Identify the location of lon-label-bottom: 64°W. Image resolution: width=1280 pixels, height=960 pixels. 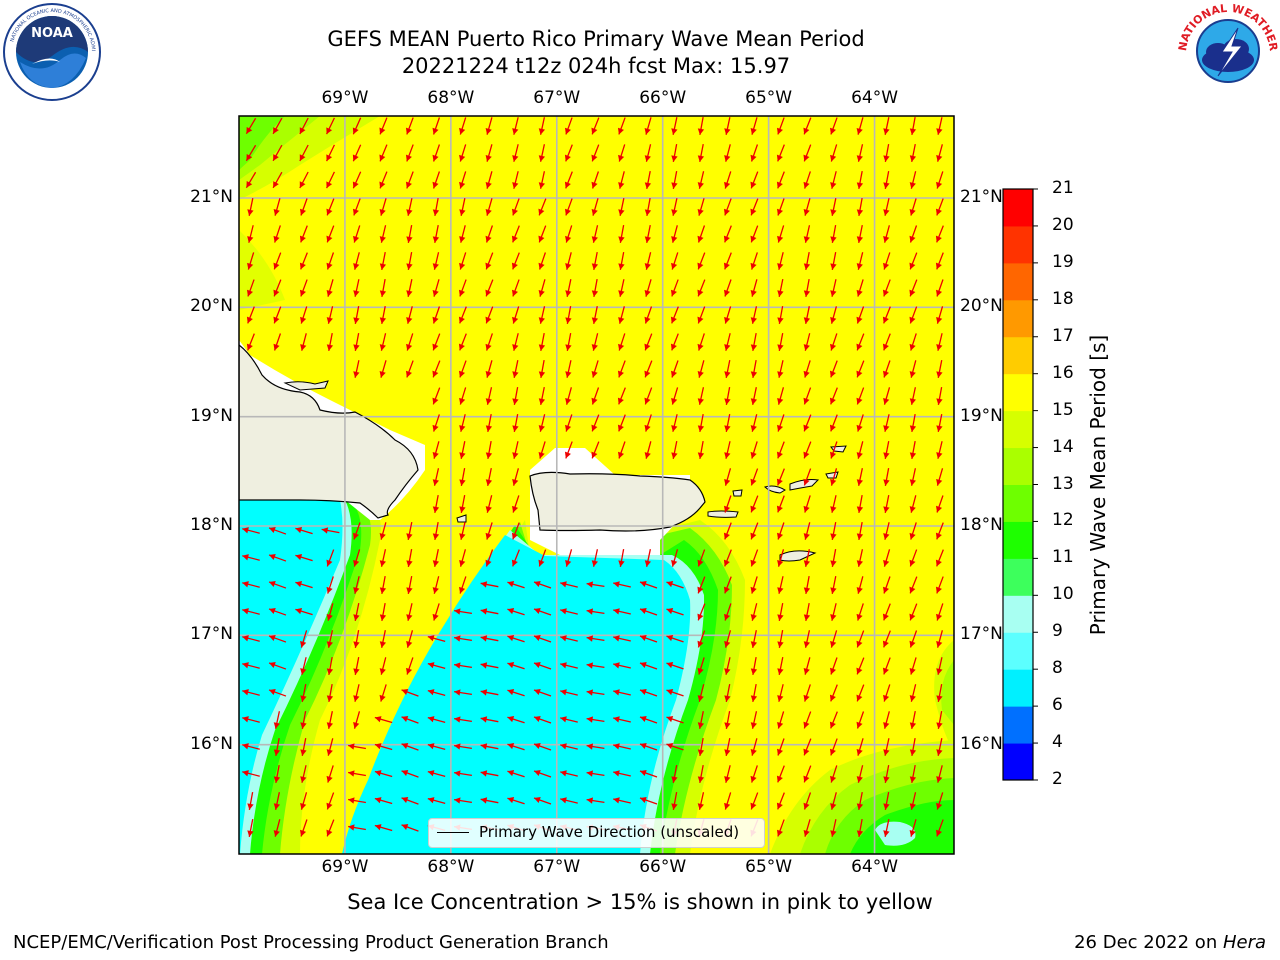
(875, 867).